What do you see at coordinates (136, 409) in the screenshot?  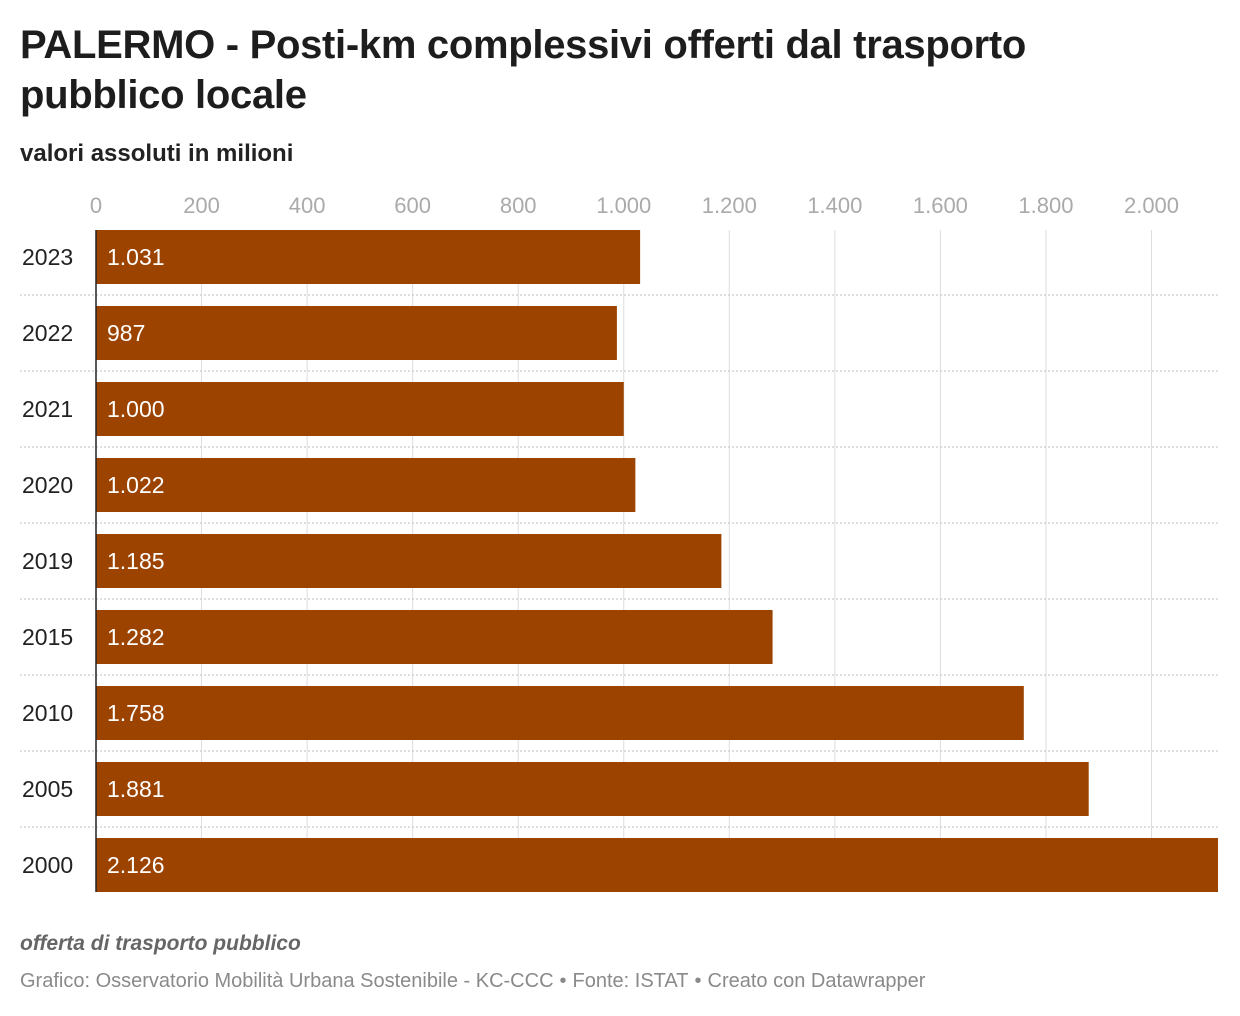 I see `bar-value-label: 1.000` at bounding box center [136, 409].